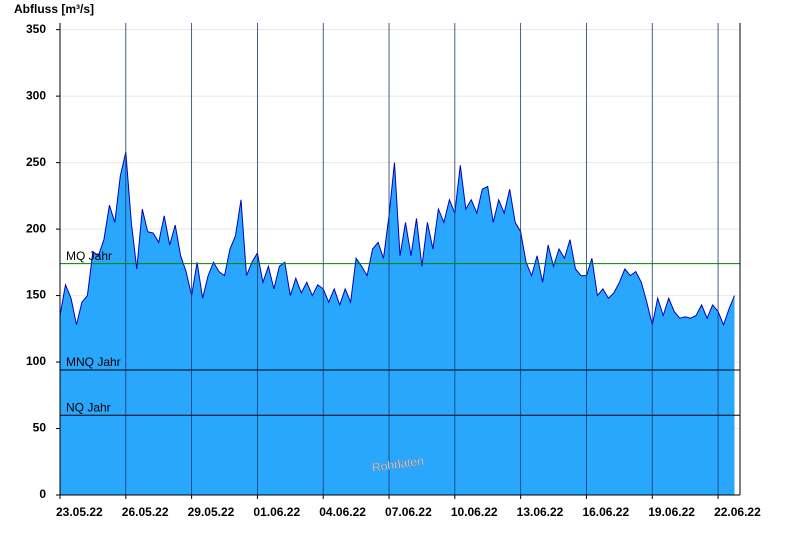  I want to click on y-tick-label: 350, so click(36, 29).